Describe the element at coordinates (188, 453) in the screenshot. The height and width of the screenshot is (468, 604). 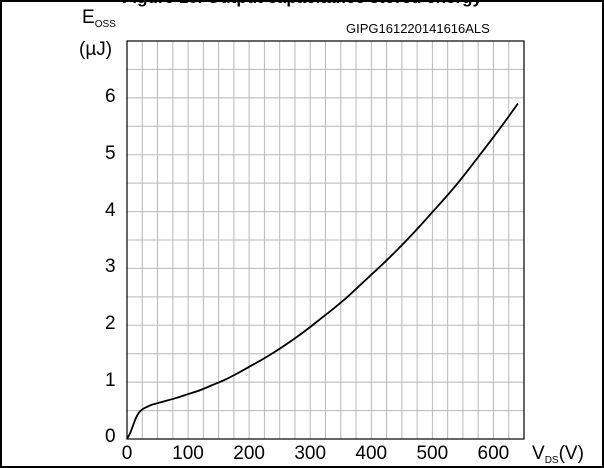
I see `x-tick-label: 100` at that location.